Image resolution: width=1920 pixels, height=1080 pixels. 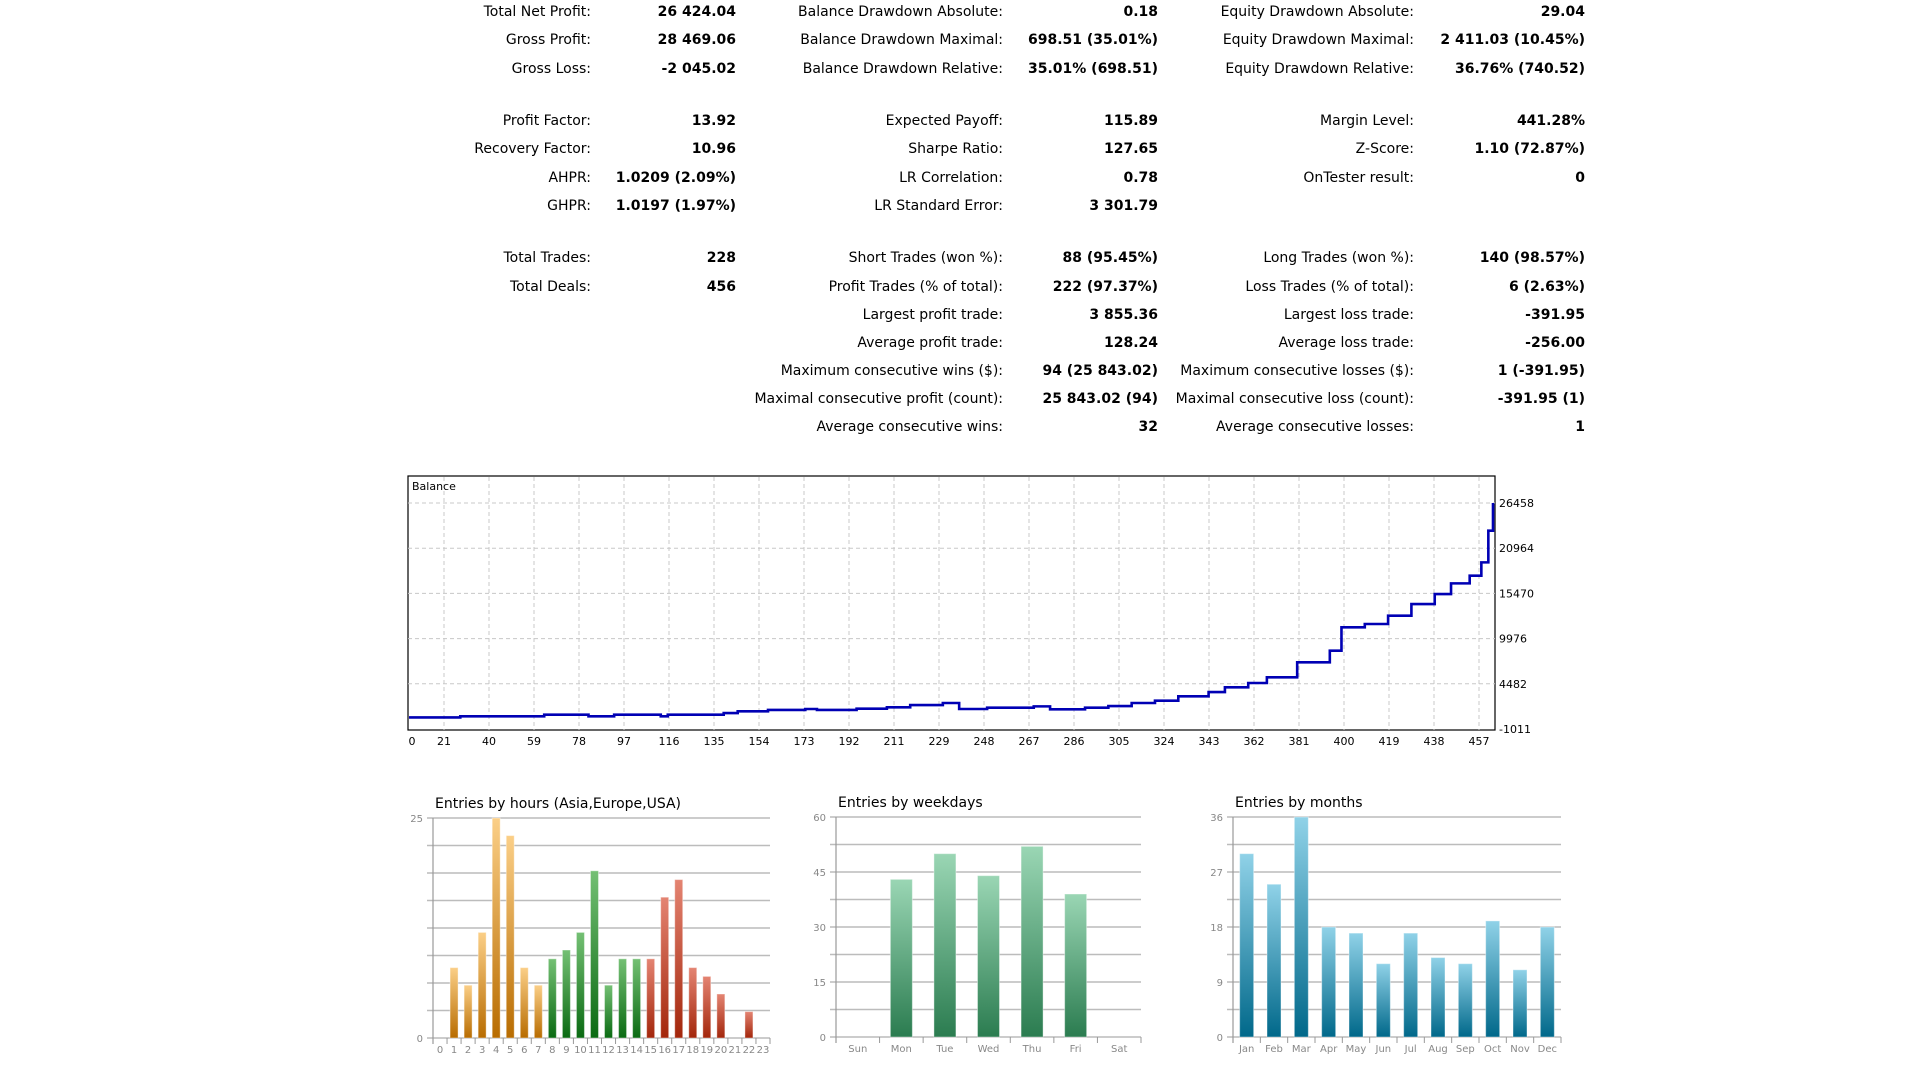 What do you see at coordinates (416, 819) in the screenshot?
I see `bar-y-tick: 25` at bounding box center [416, 819].